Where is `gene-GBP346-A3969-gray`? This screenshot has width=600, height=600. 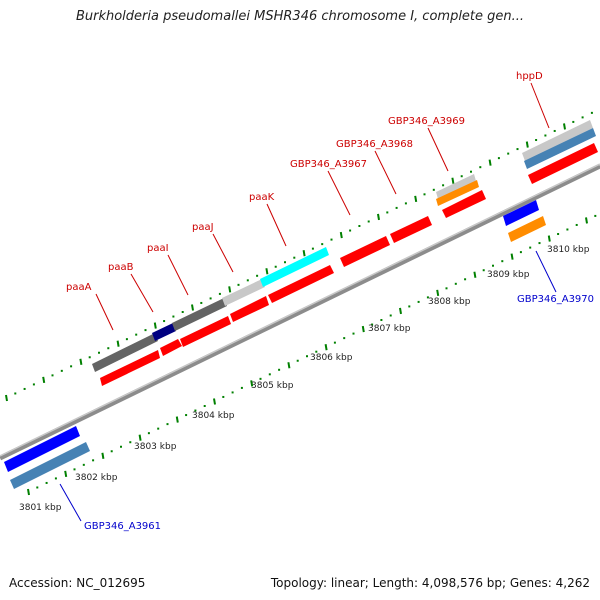 gene-GBP346-A3969-gray is located at coordinates (456, 186).